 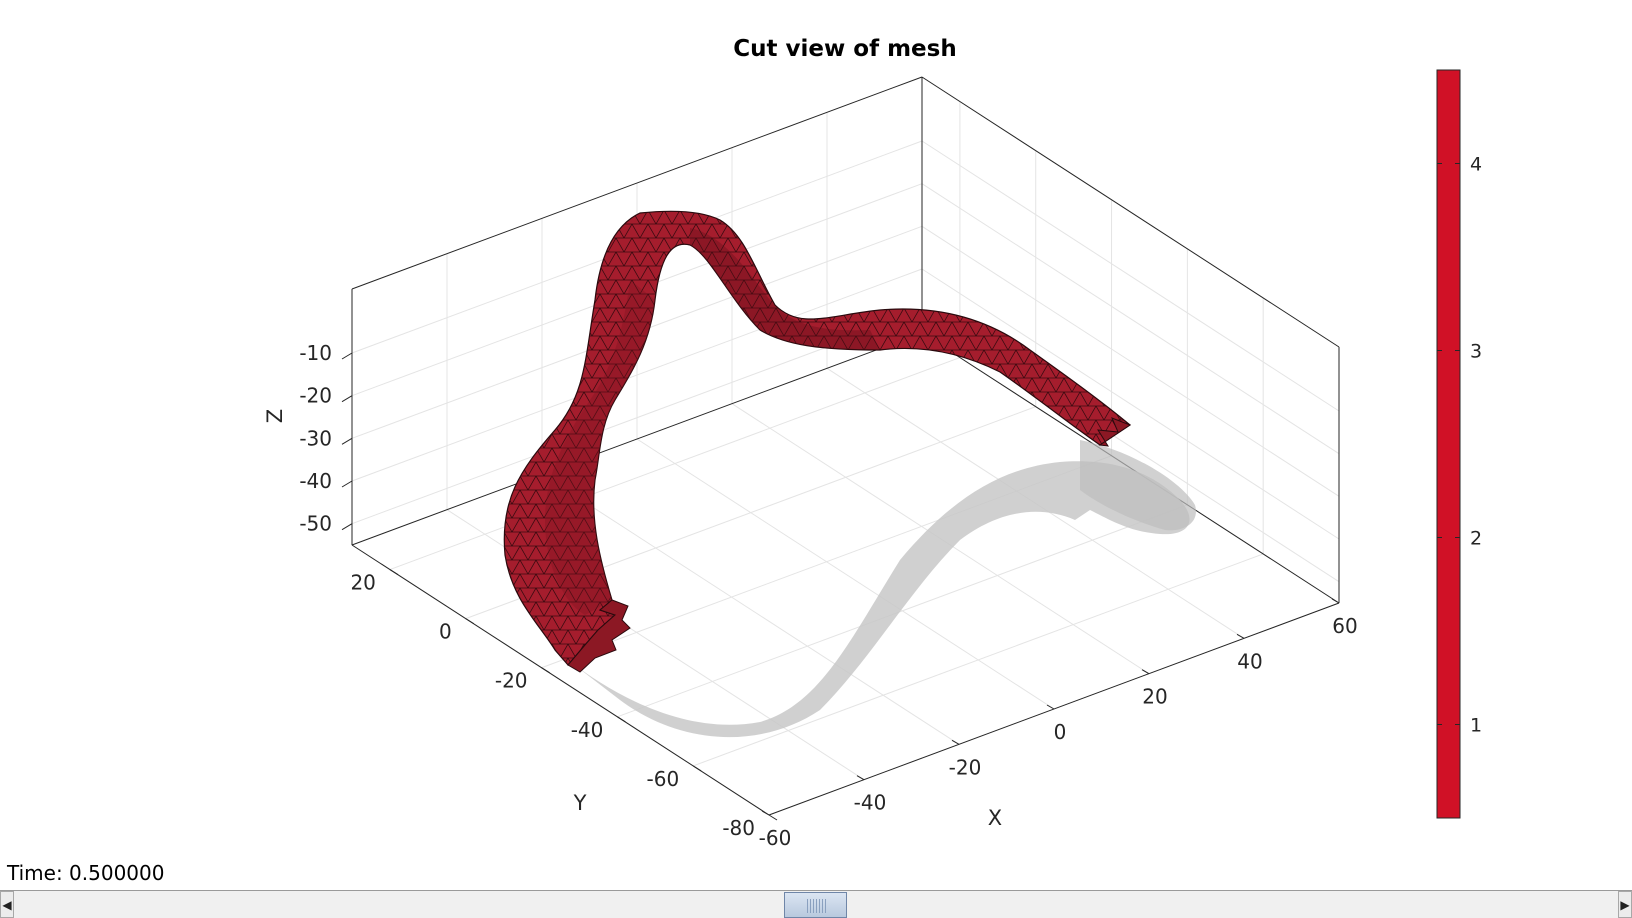 What do you see at coordinates (1344, 626) in the screenshot?
I see `x-tick-label: 60` at bounding box center [1344, 626].